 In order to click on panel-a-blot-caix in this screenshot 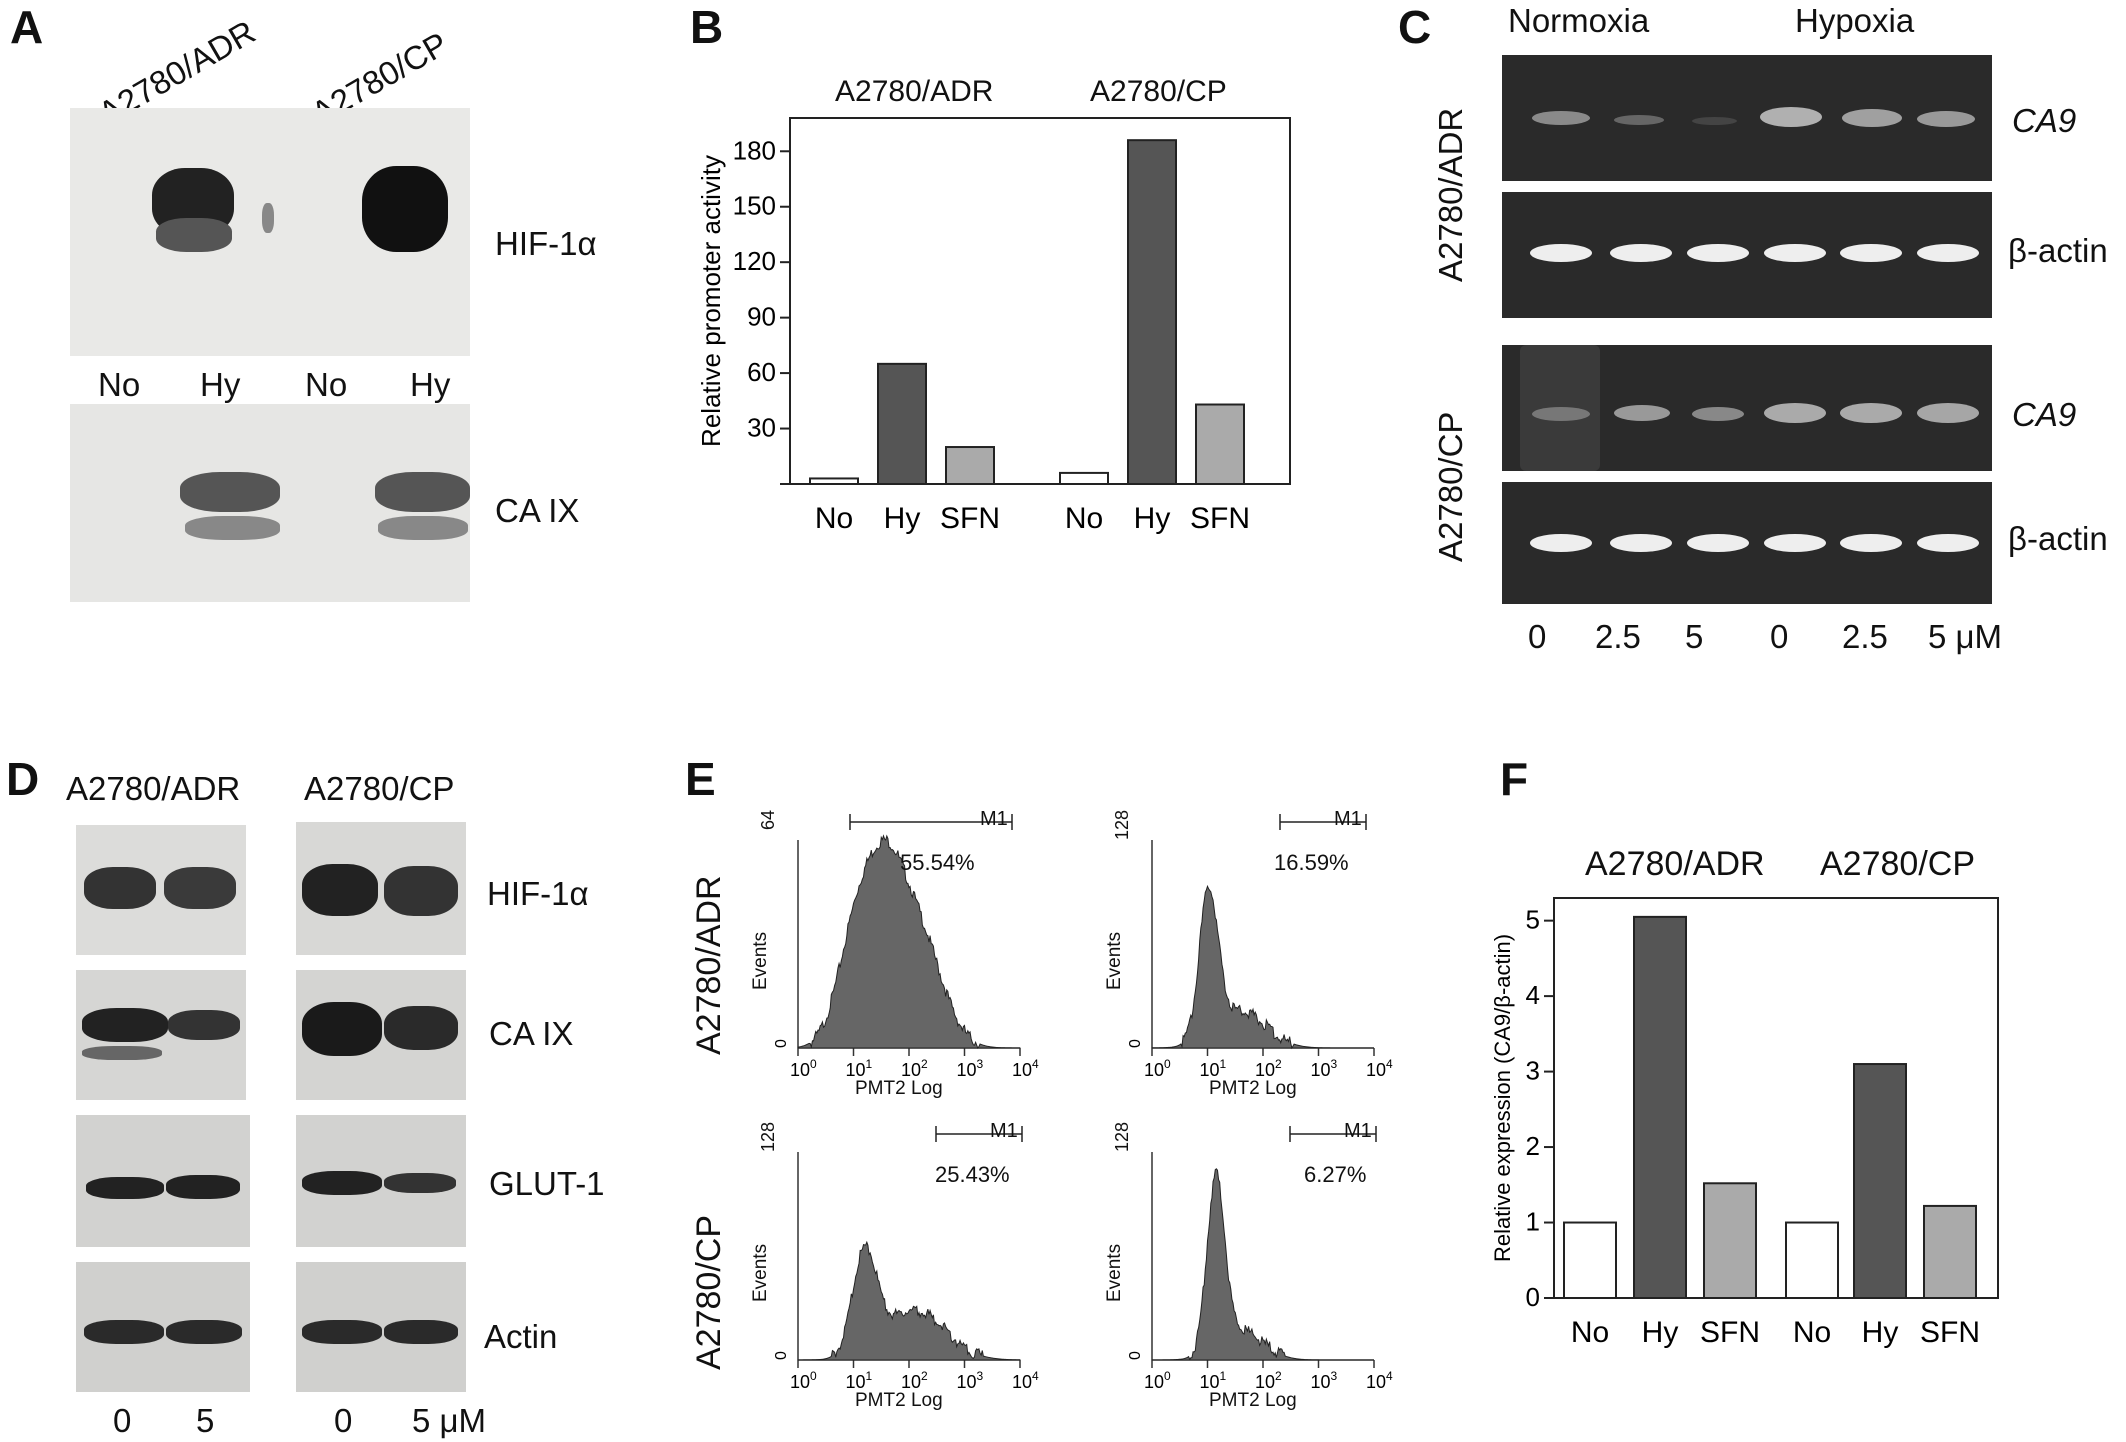, I will do `click(270, 503)`.